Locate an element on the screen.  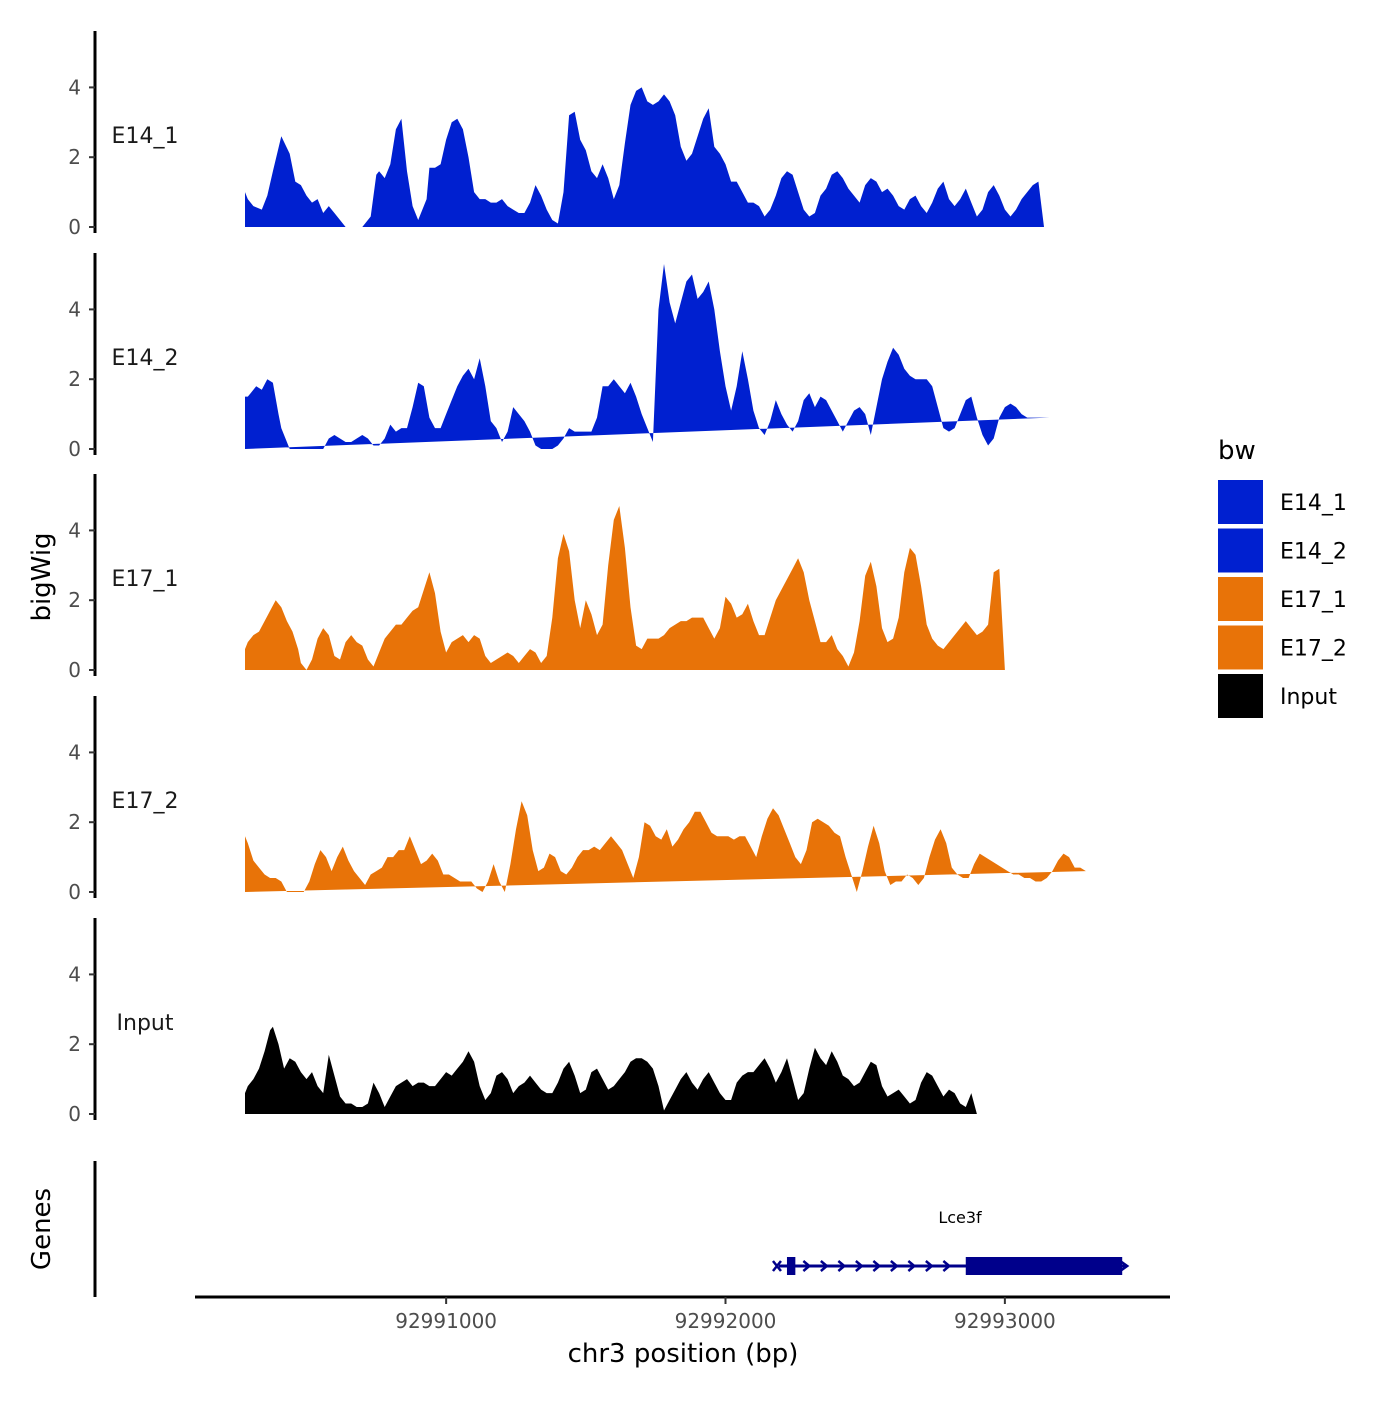
gene-model: Lce3f is located at coordinates (950, 1241).